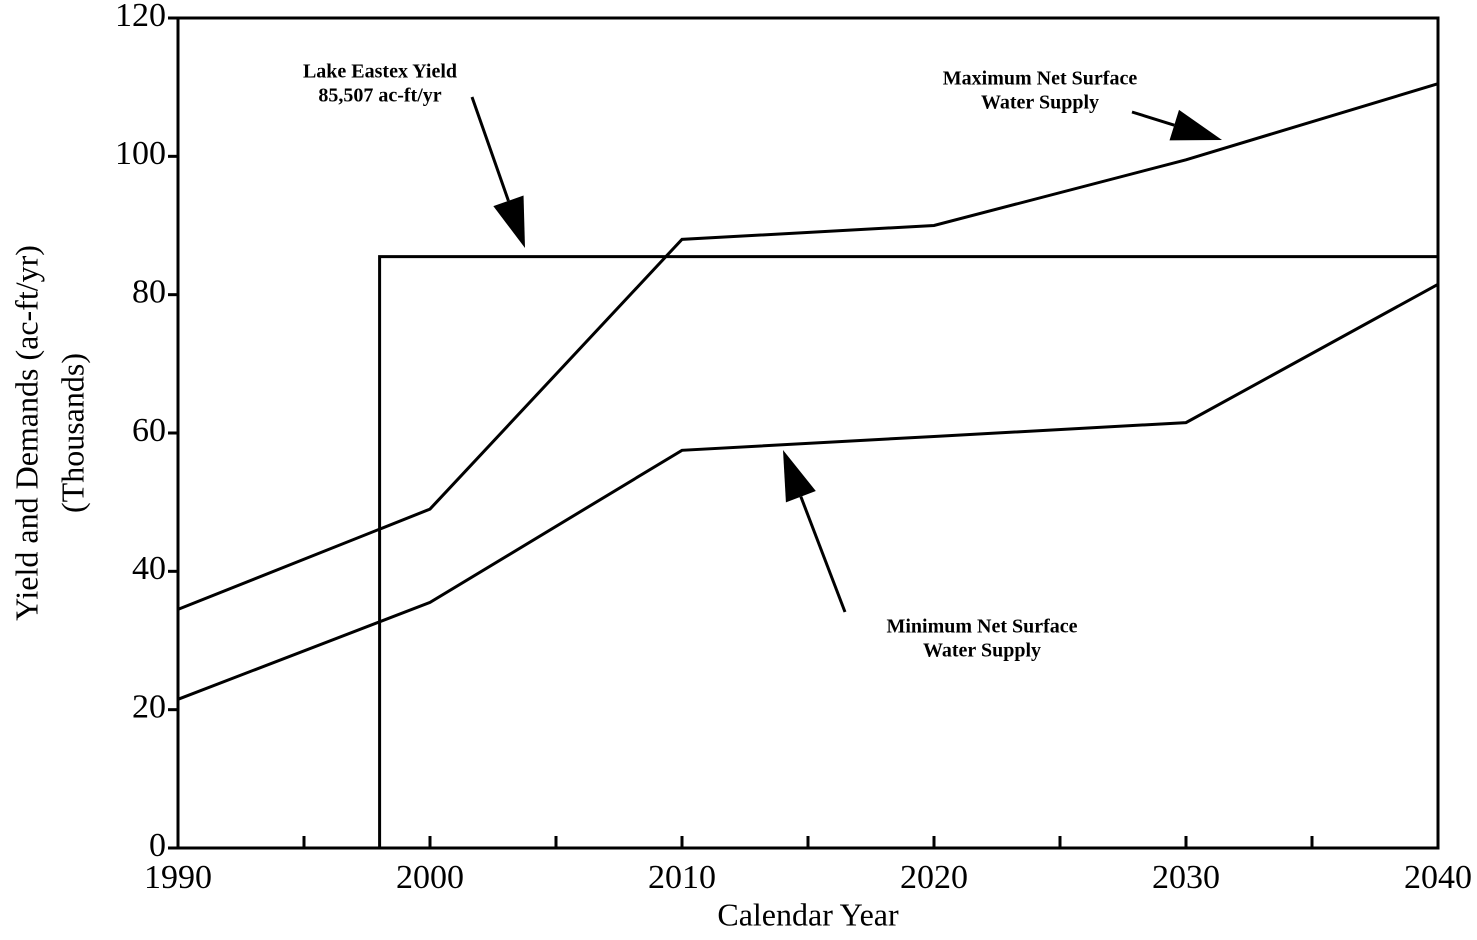 The height and width of the screenshot is (940, 1477). What do you see at coordinates (26, 433) in the screenshot?
I see `y-axis-label: Yield and Demands (ac-ft/yr)` at bounding box center [26, 433].